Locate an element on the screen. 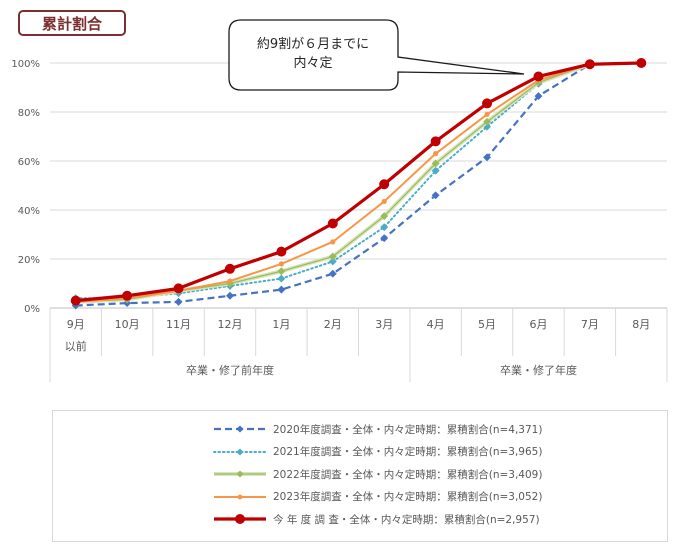 The height and width of the screenshot is (552, 700). legend-item: 今 年 度 調 査・全体・内々定時期：累積割合(n=2,957) is located at coordinates (376, 519).